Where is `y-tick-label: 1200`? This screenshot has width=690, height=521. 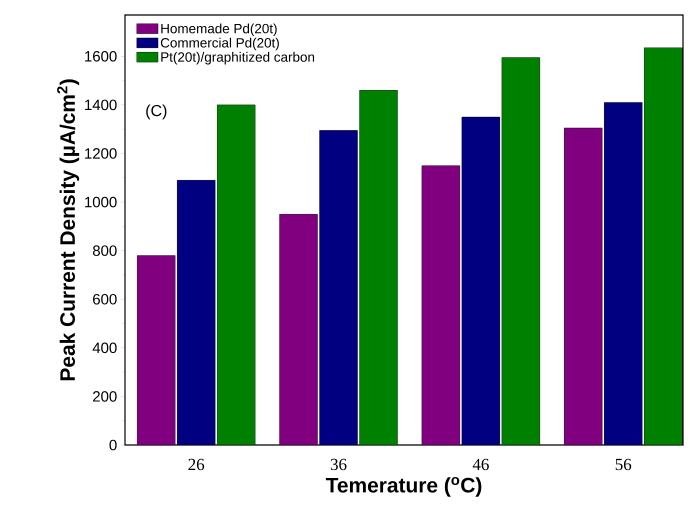 y-tick-label: 1200 is located at coordinates (101, 153).